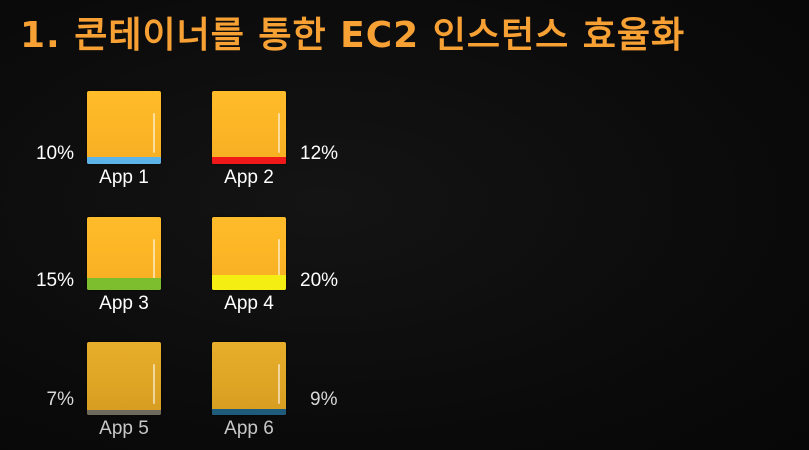 This screenshot has width=809, height=450. Describe the element at coordinates (249, 304) in the screenshot. I see `app-4-label: App 4` at that location.